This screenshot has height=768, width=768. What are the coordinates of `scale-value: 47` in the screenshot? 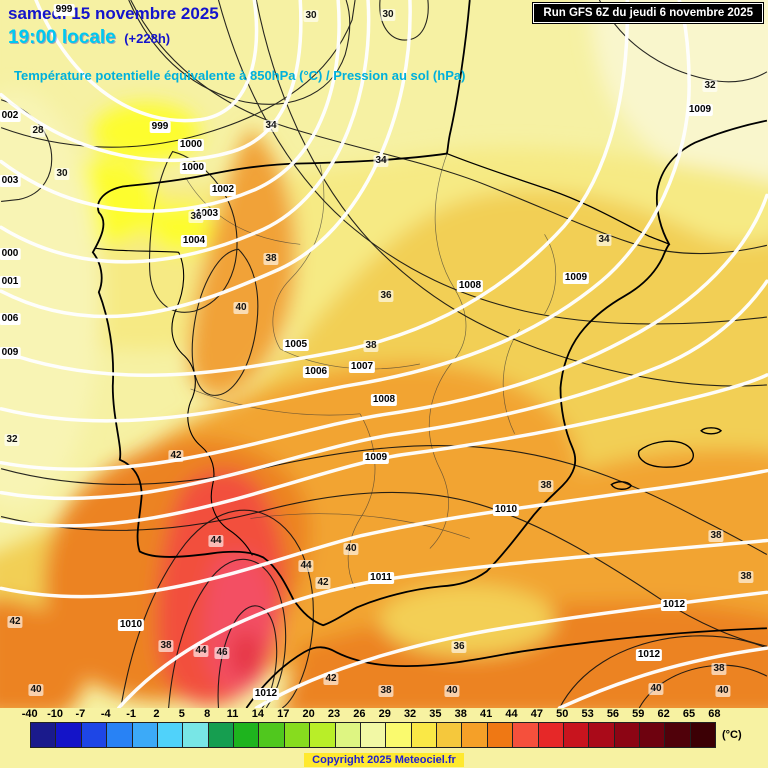 It's located at (536, 714).